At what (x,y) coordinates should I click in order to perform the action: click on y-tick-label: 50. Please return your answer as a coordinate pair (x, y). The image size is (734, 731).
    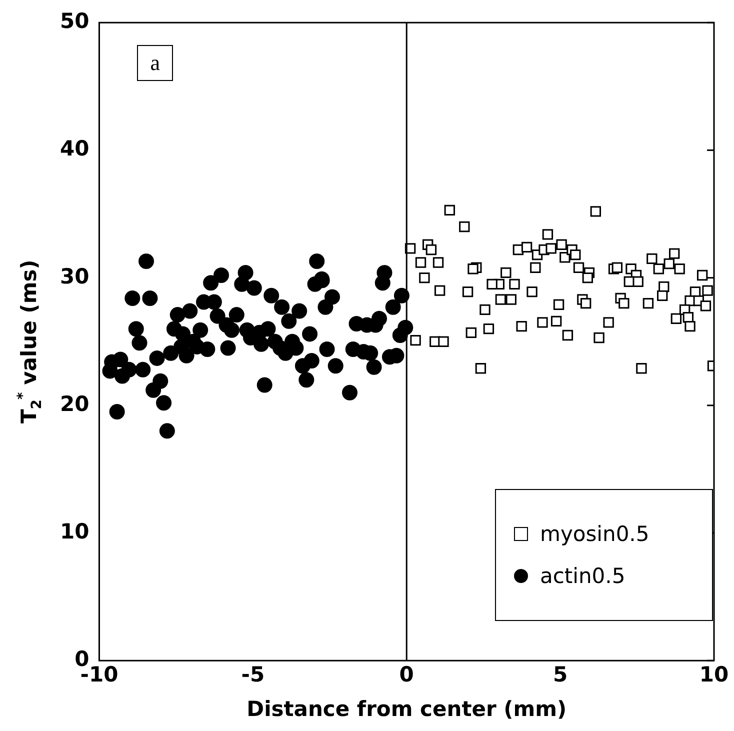
    Looking at the image, I should click on (75, 21).